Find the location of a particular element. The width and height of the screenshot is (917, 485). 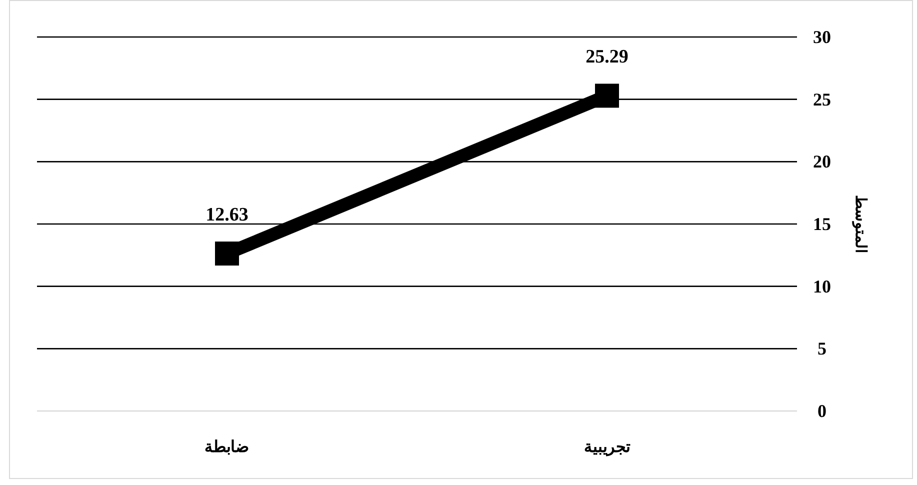

y-tick-label: 25 is located at coordinates (822, 99).